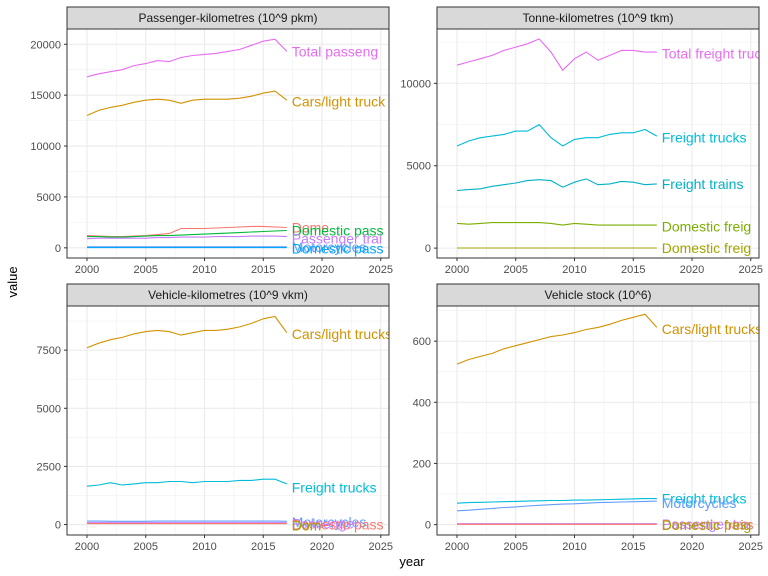 This screenshot has width=768, height=576. Describe the element at coordinates (49, 351) in the screenshot. I see `y-tick-label: 7500` at that location.